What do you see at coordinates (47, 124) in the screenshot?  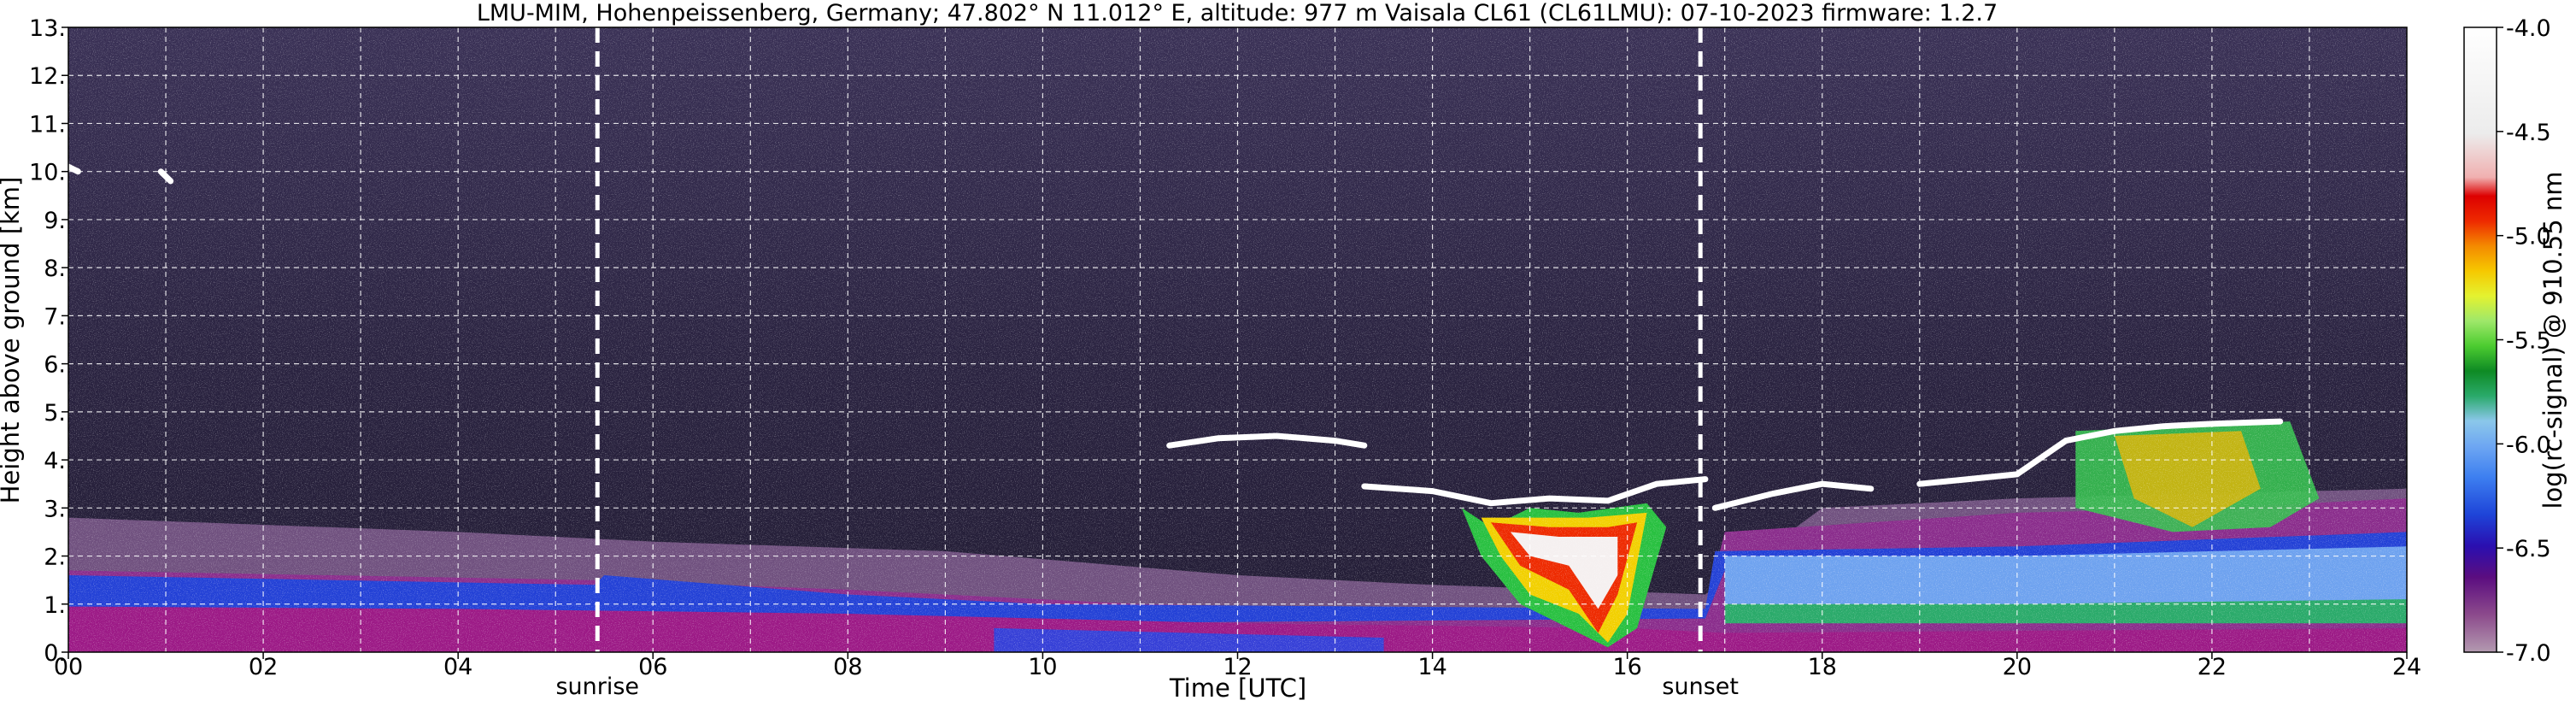 I see `y-tick-label: 11.` at bounding box center [47, 124].